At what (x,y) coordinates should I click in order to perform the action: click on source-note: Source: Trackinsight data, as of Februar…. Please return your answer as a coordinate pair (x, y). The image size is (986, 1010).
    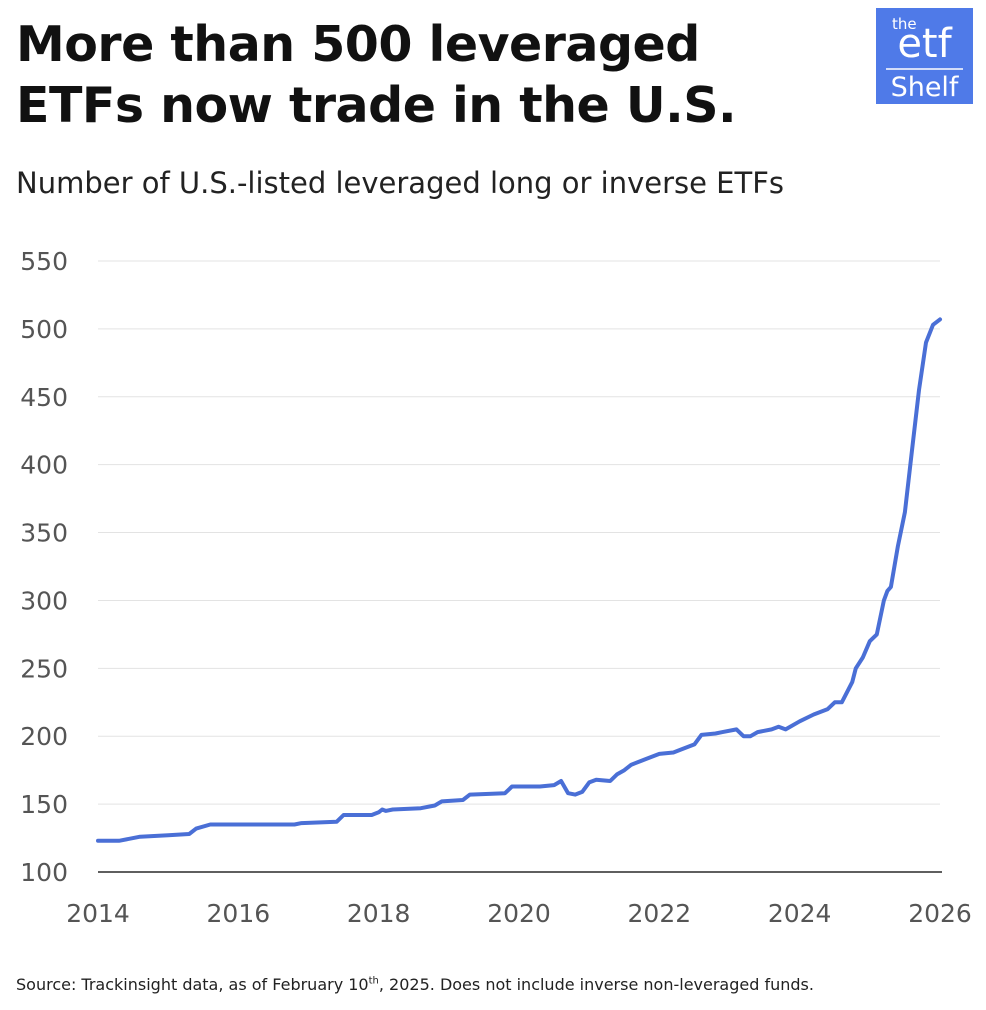
    Looking at the image, I should click on (415, 984).